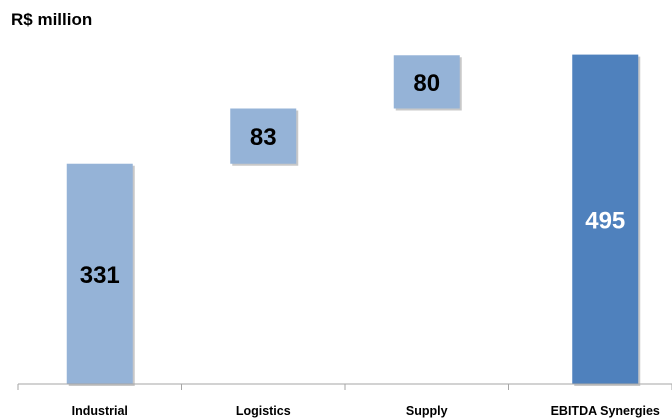  Describe the element at coordinates (605, 411) in the screenshot. I see `category-label: EBITDA Synergies` at that location.